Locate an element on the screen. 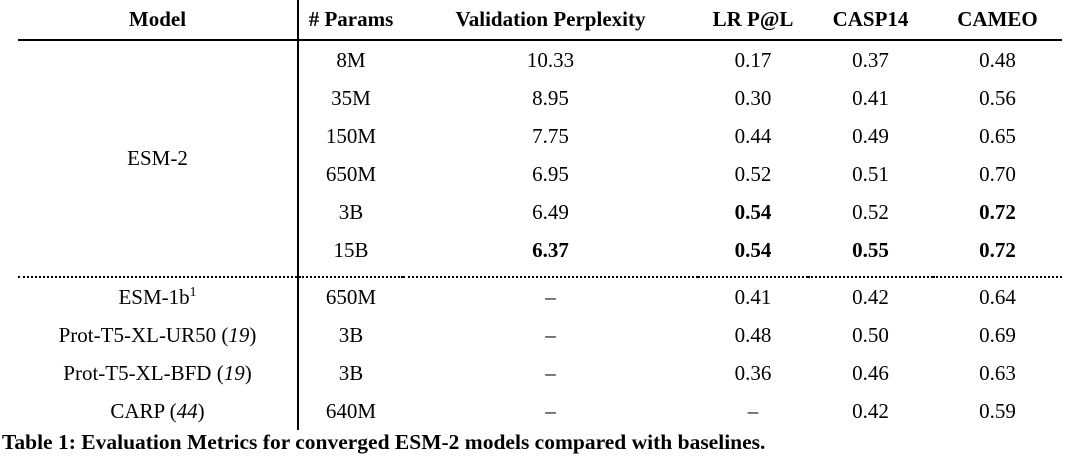  column-header-model: Model is located at coordinates (158, 20).